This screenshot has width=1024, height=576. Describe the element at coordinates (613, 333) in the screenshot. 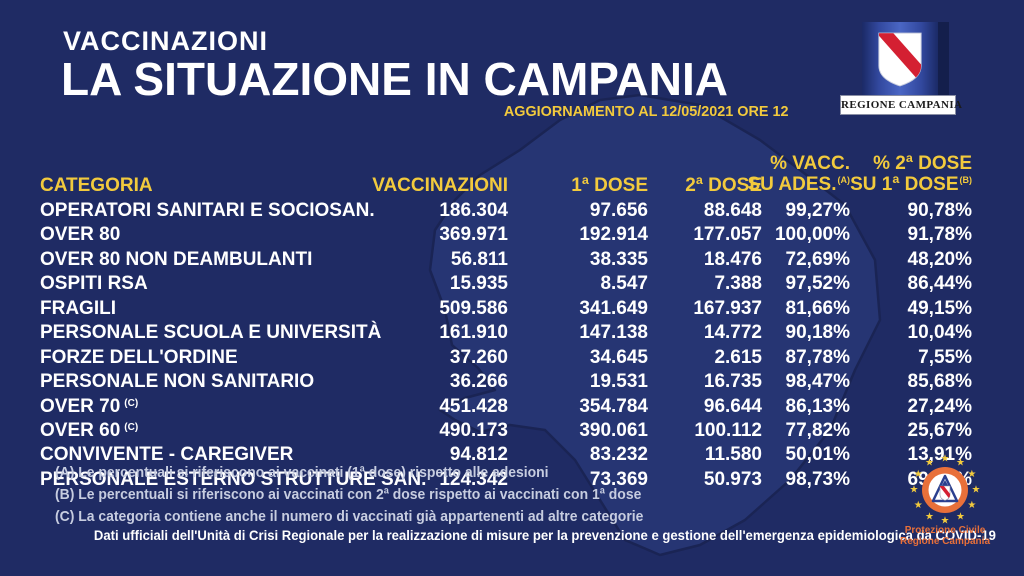

I see `prima-dose-value: 147.138` at that location.